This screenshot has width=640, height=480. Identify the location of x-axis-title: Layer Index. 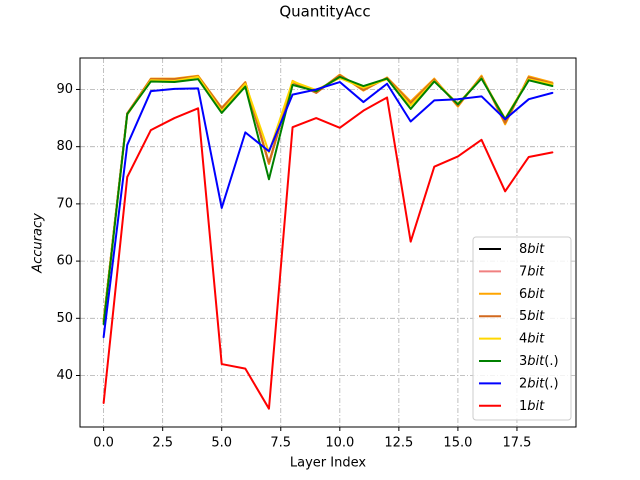
(328, 463).